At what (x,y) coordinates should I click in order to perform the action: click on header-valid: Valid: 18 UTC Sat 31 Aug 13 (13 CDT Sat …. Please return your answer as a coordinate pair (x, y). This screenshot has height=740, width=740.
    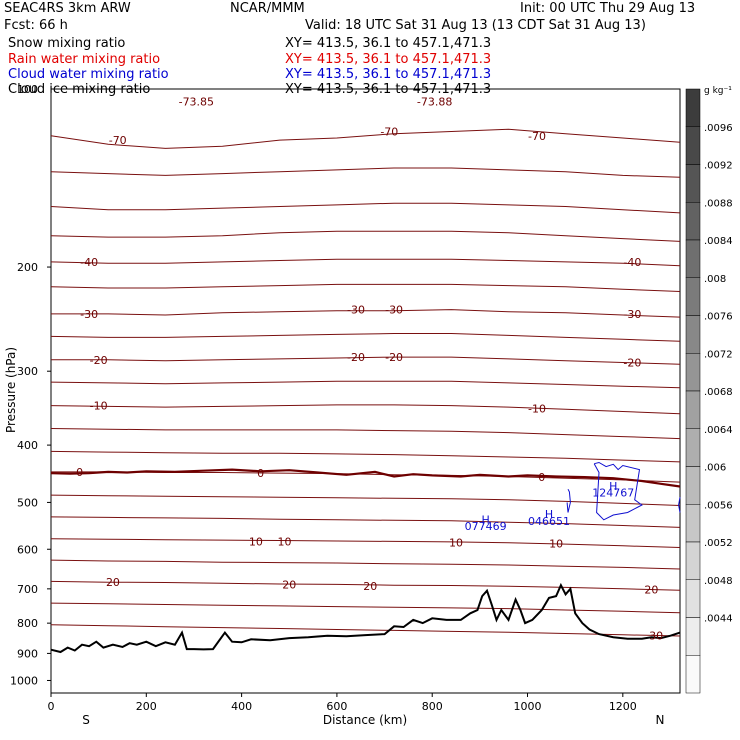
    Looking at the image, I should click on (475, 25).